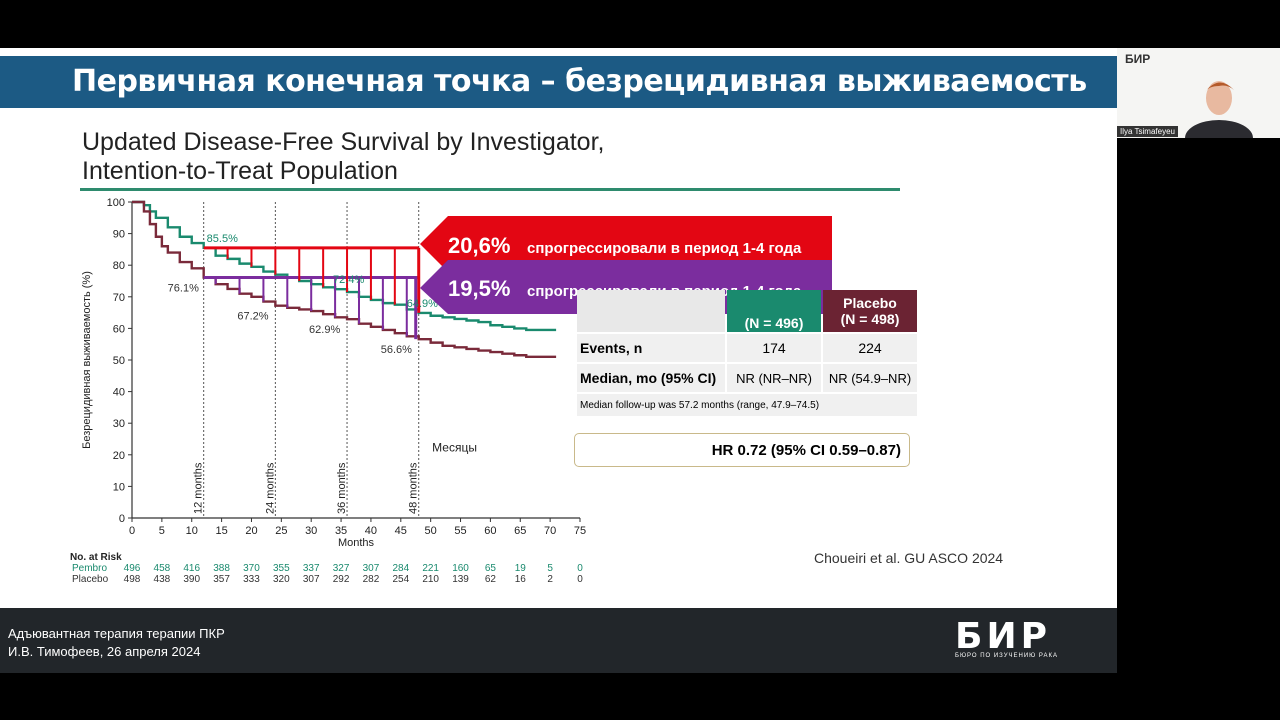  What do you see at coordinates (460, 568) in the screenshot?
I see `risk-value: 160` at bounding box center [460, 568].